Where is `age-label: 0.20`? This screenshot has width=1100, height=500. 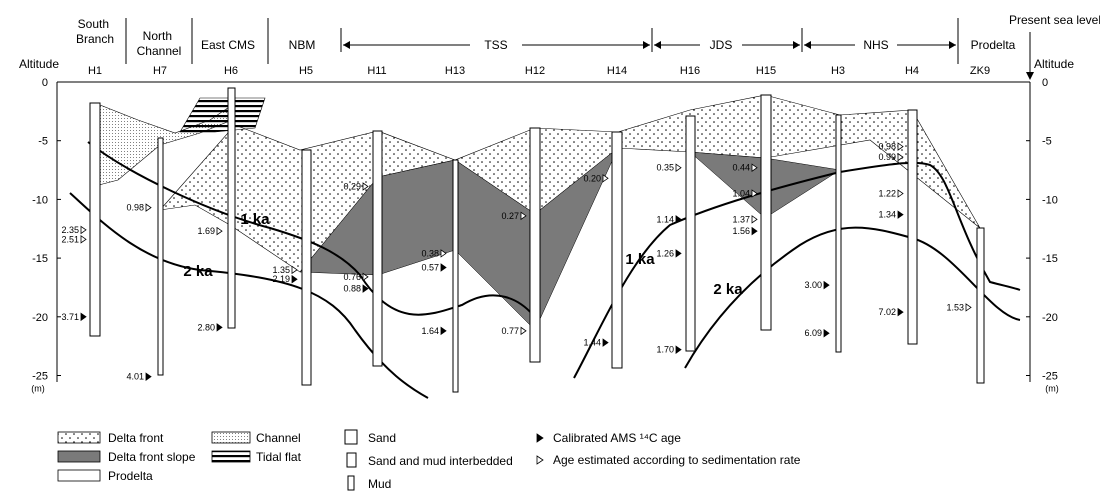
age-label: 0.20 is located at coordinates (592, 178).